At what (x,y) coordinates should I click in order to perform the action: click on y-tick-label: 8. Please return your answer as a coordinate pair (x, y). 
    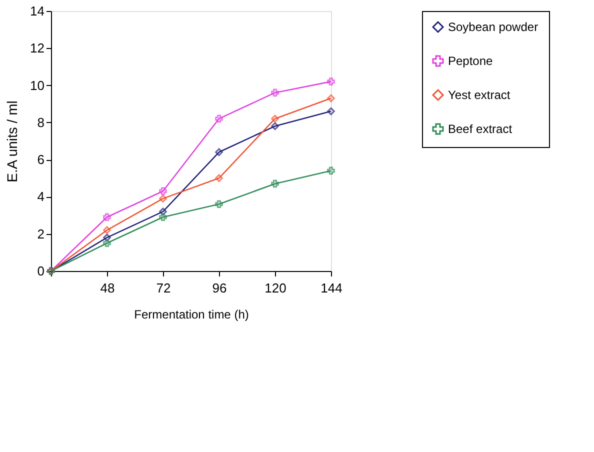
    Looking at the image, I should click on (40, 122).